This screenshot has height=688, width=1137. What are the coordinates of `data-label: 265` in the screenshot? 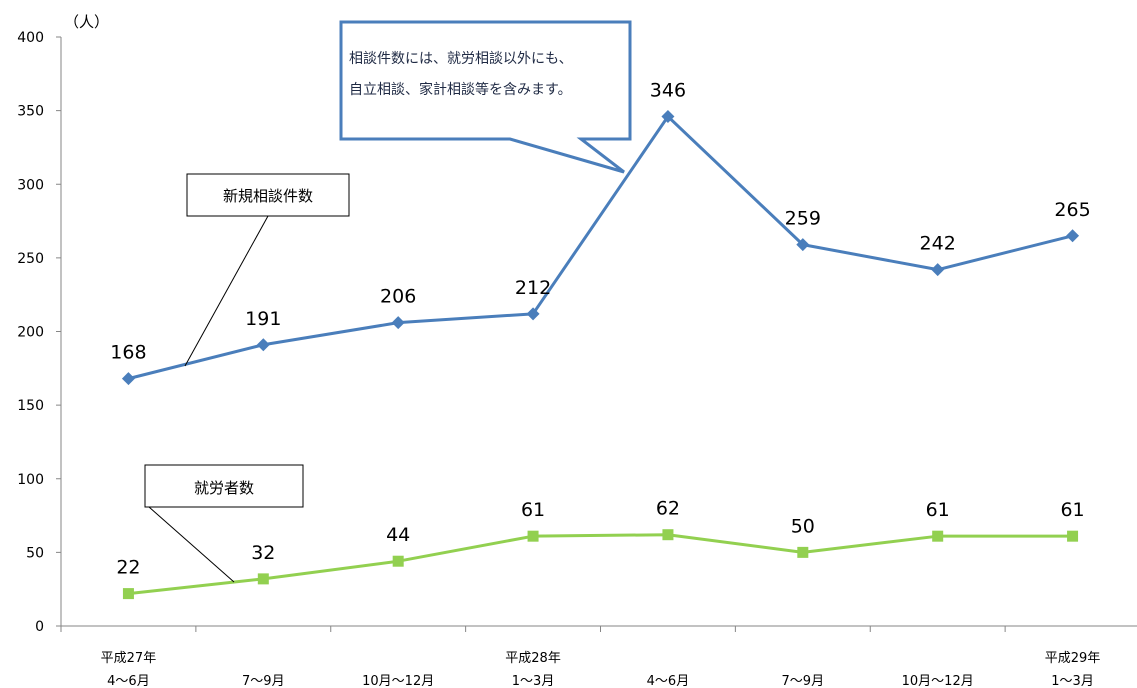 It's located at (1072, 210).